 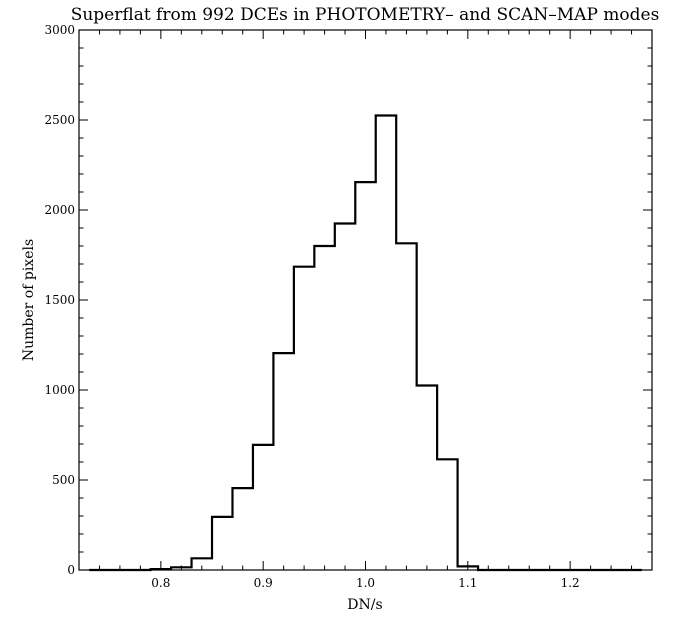 I want to click on y-tick-label: 0, so click(x=71, y=570).